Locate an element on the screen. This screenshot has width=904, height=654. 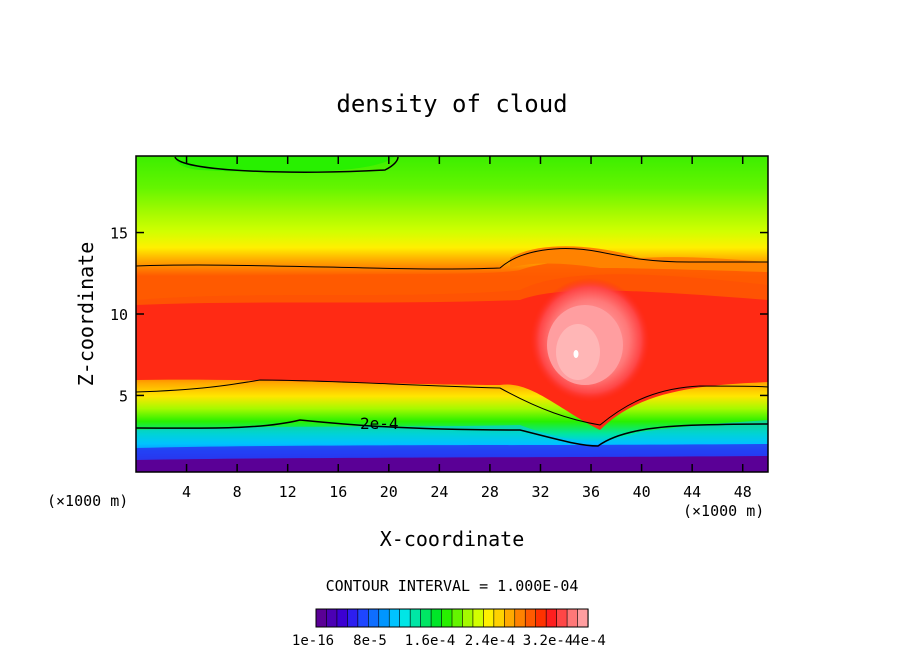
colorbar-label: 1.6e-4 is located at coordinates (430, 641).